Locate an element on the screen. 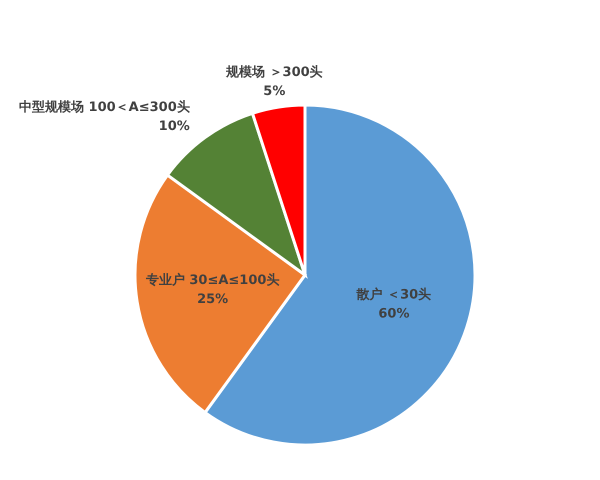 The height and width of the screenshot is (480, 600). data-label: 25% is located at coordinates (212, 300).